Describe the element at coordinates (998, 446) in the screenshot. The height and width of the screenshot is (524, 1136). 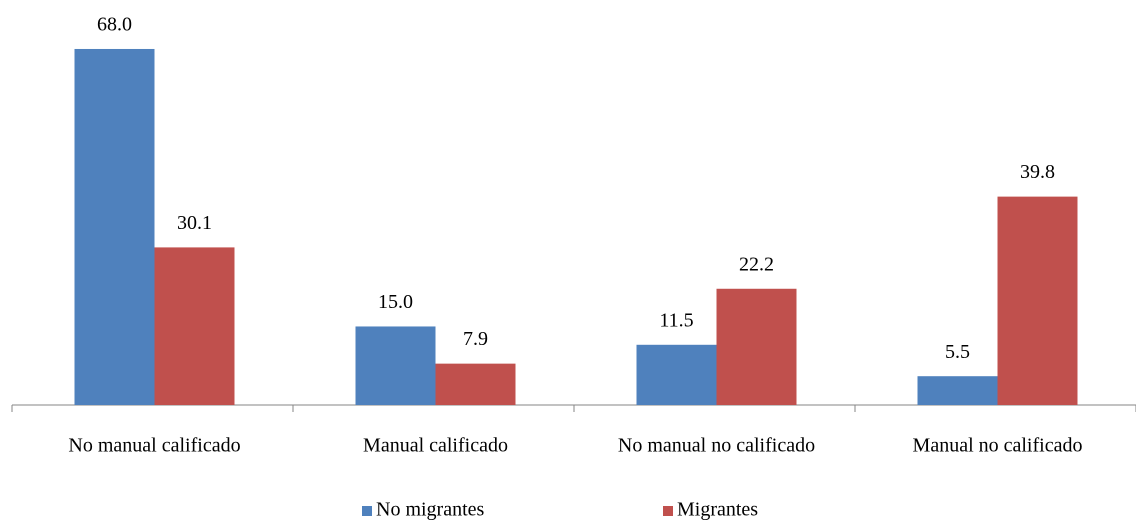
I see `x-tick-label: Manual no calificado` at that location.